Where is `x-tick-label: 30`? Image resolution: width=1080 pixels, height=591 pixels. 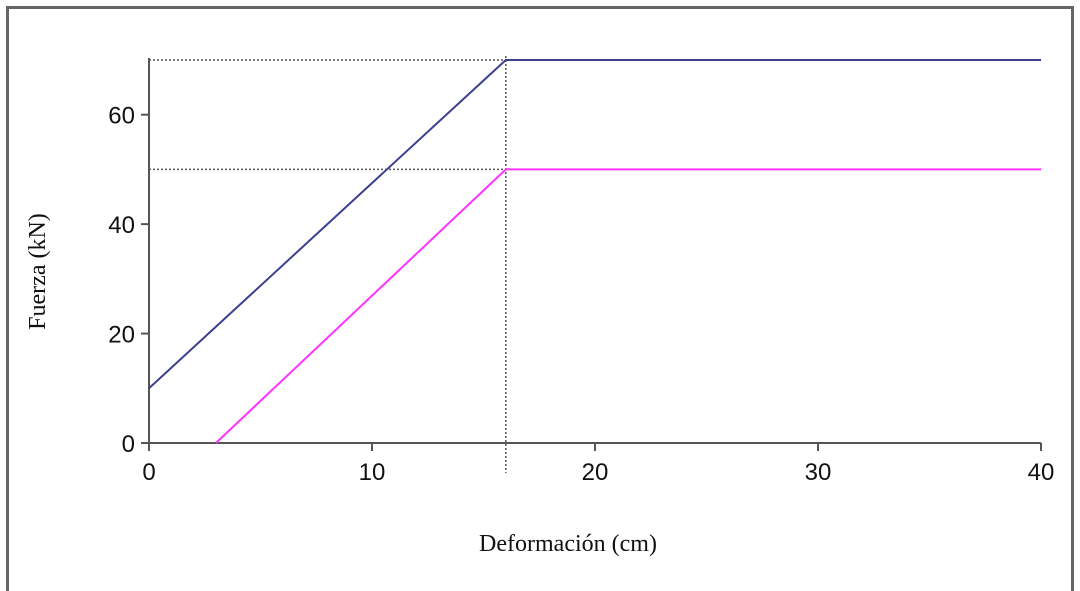 x-tick-label: 30 is located at coordinates (818, 472).